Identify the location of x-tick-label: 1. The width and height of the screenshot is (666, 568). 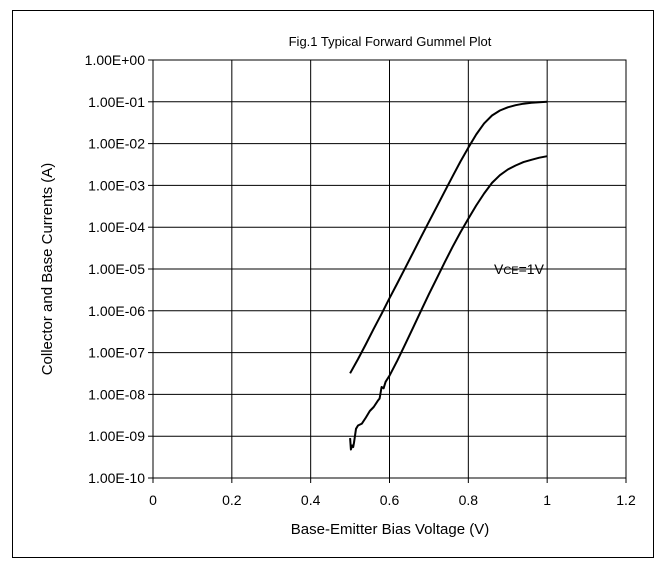
(547, 500).